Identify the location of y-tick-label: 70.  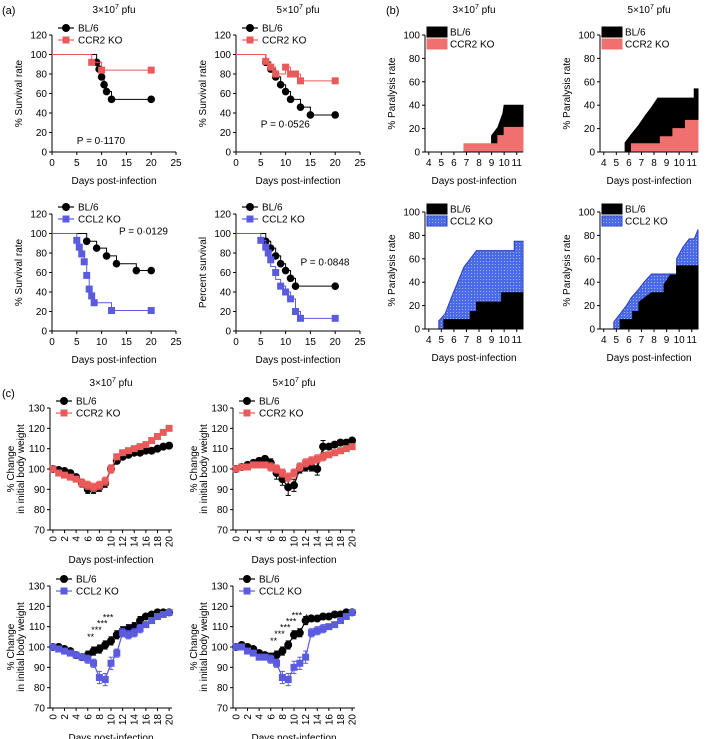
(223, 531).